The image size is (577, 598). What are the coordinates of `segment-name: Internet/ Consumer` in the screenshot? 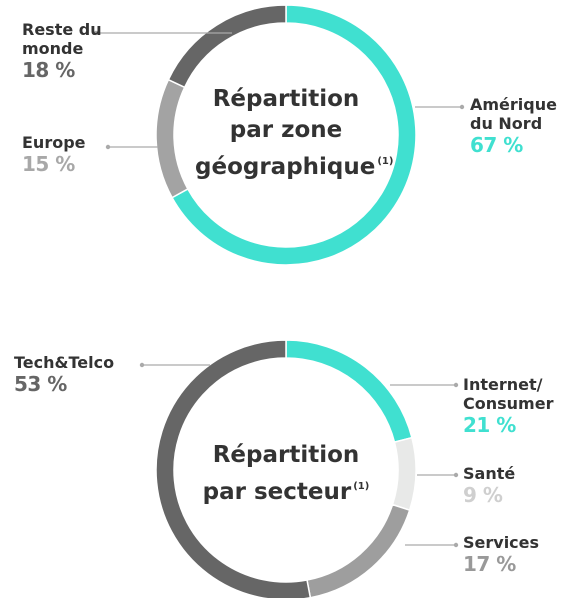 It's located at (508, 394).